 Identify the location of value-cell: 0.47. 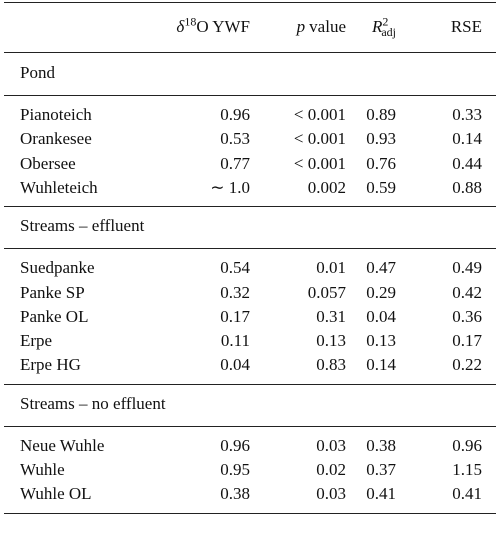
(381, 268).